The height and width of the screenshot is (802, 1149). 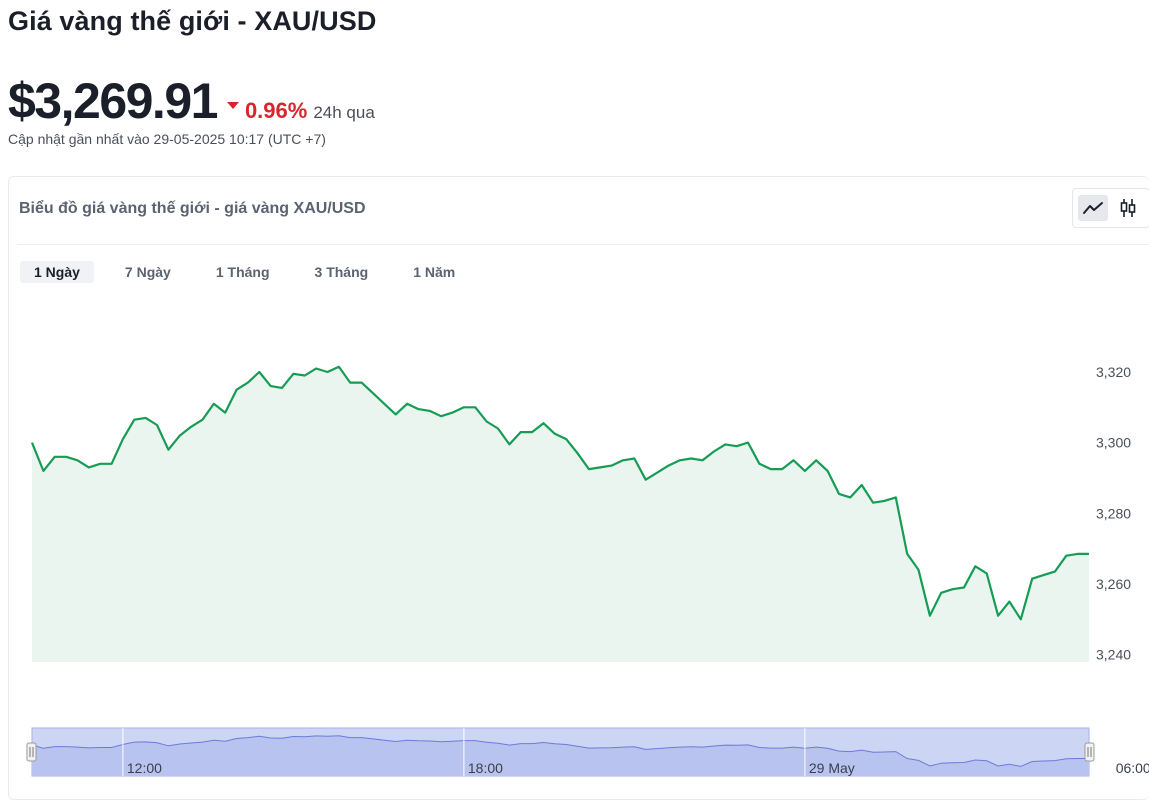 I want to click on line-chart-button, so click(x=1093, y=208).